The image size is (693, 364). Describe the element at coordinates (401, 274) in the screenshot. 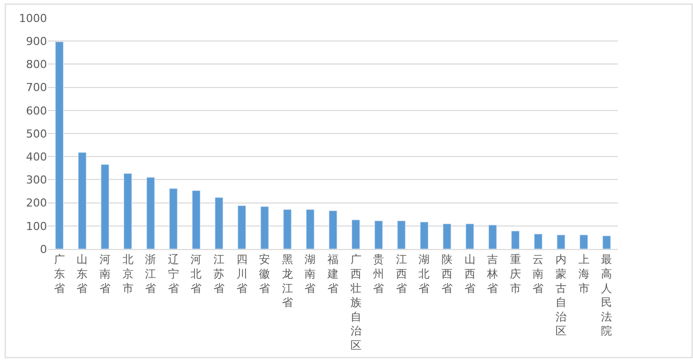

I see `x-tick-label: 江西省` at that location.